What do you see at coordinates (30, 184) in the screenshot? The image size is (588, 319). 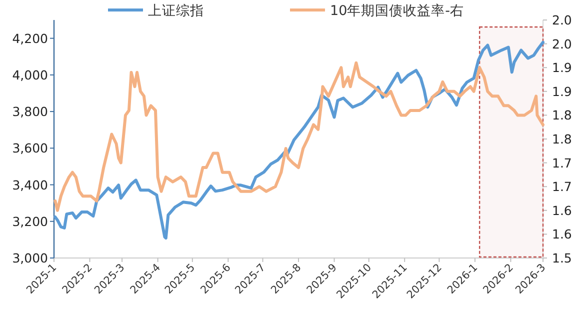 I see `y-tick-label: 3,400` at bounding box center [30, 184].